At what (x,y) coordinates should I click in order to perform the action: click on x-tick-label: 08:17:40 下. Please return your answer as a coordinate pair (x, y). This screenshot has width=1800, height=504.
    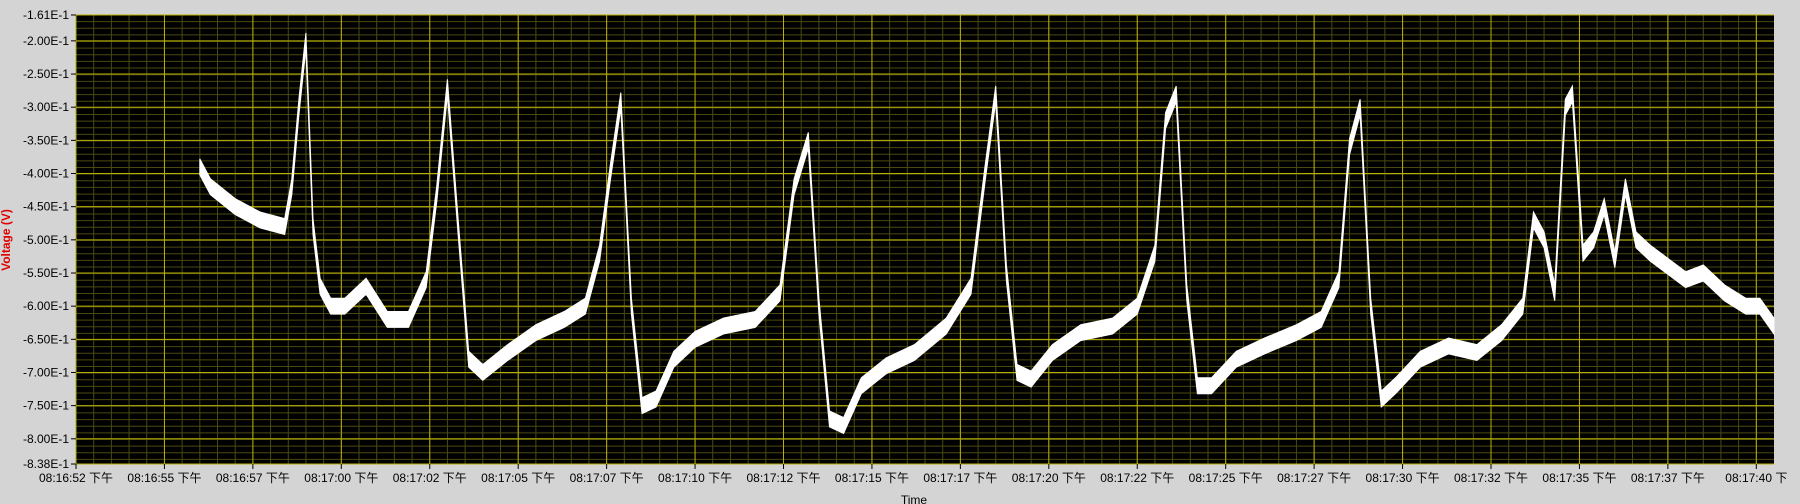
    Looking at the image, I should click on (1756, 478).